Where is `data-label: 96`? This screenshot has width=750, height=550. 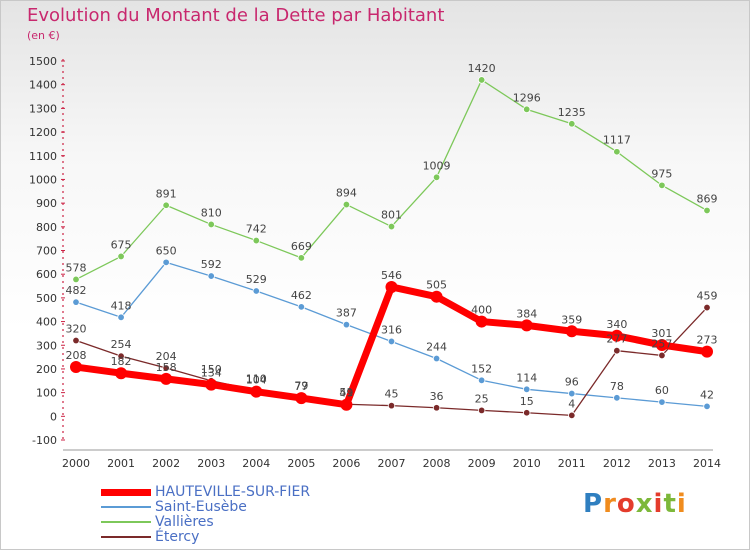
data-label: 96 is located at coordinates (572, 382).